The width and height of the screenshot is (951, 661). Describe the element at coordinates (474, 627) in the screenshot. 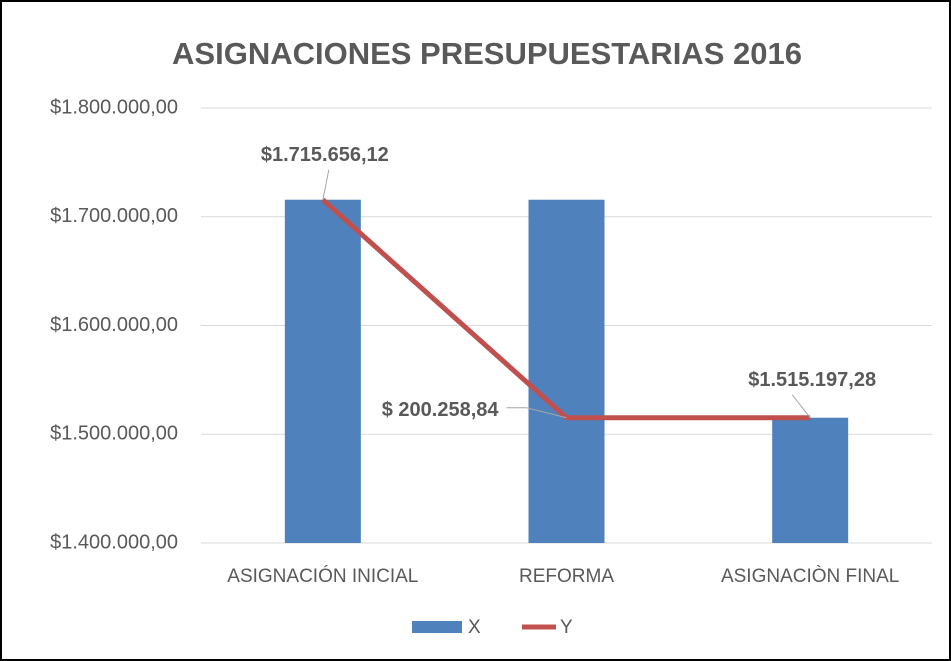

I see `legend-label: X` at that location.